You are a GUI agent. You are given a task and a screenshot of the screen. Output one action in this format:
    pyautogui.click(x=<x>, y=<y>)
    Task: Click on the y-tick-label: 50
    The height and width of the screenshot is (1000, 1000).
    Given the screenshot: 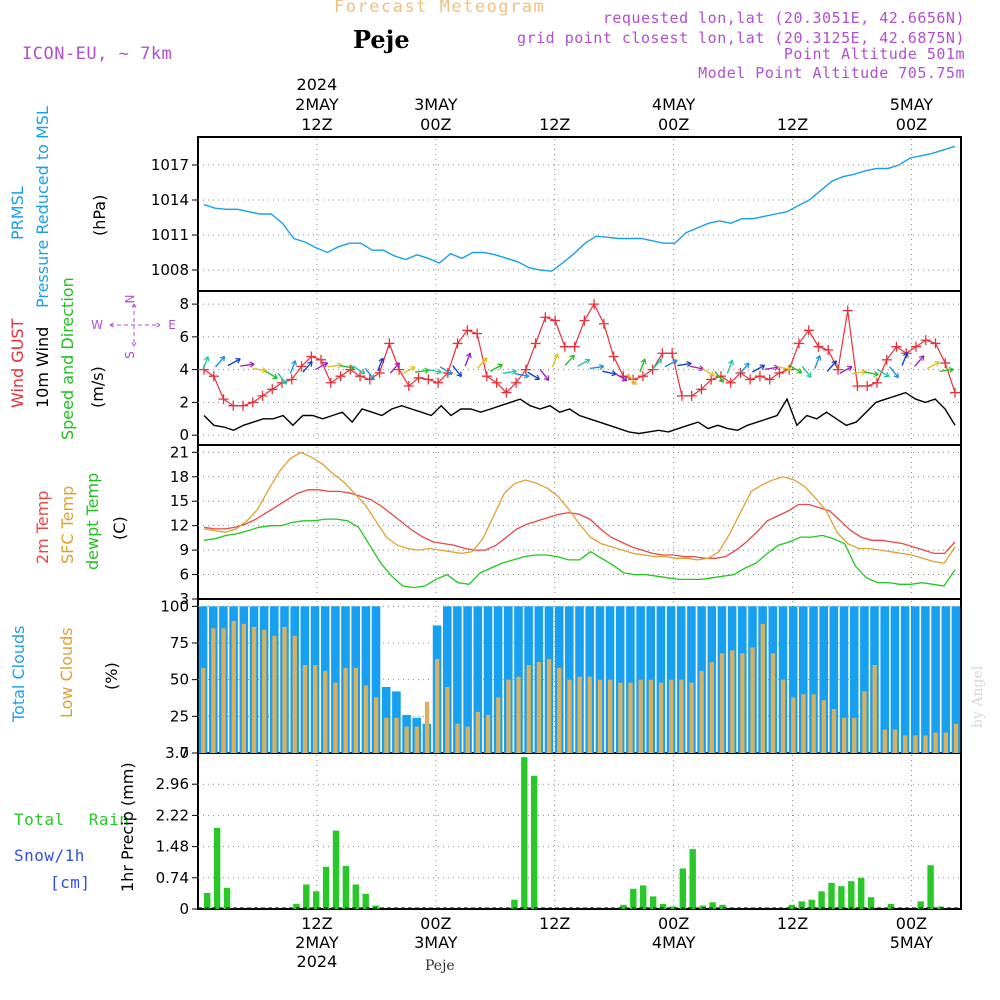 What is the action you would take?
    pyautogui.click(x=179, y=680)
    